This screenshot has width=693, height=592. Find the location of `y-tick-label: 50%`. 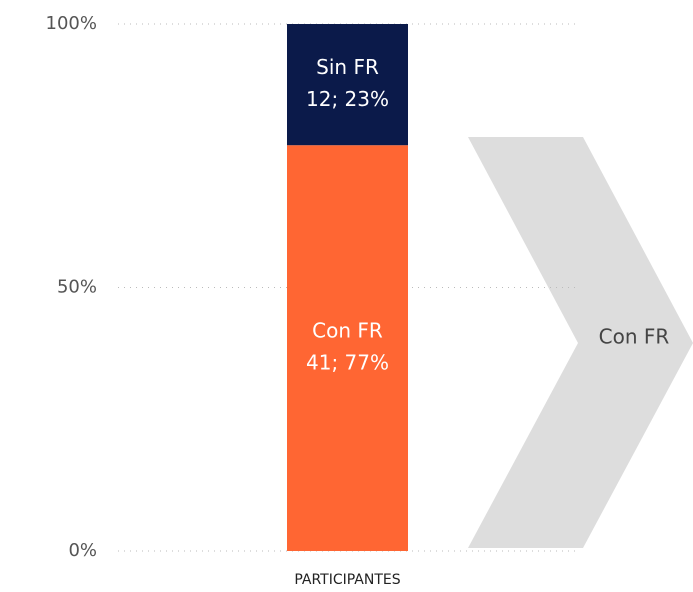

y-tick-label: 50% is located at coordinates (77, 287).